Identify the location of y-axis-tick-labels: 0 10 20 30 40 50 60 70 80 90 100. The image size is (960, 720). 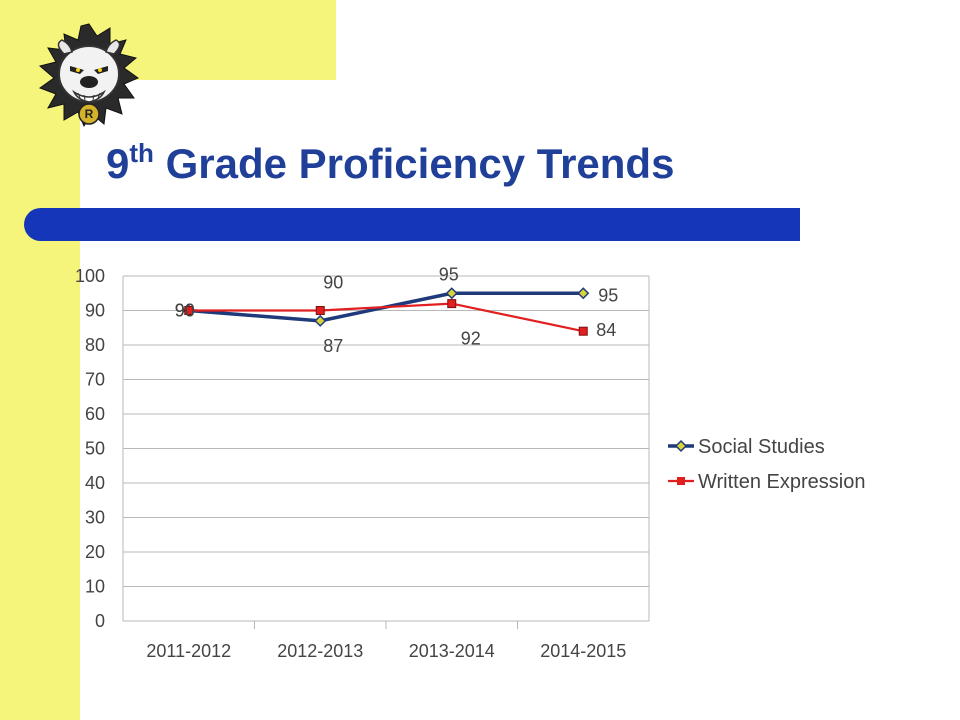
(90, 448).